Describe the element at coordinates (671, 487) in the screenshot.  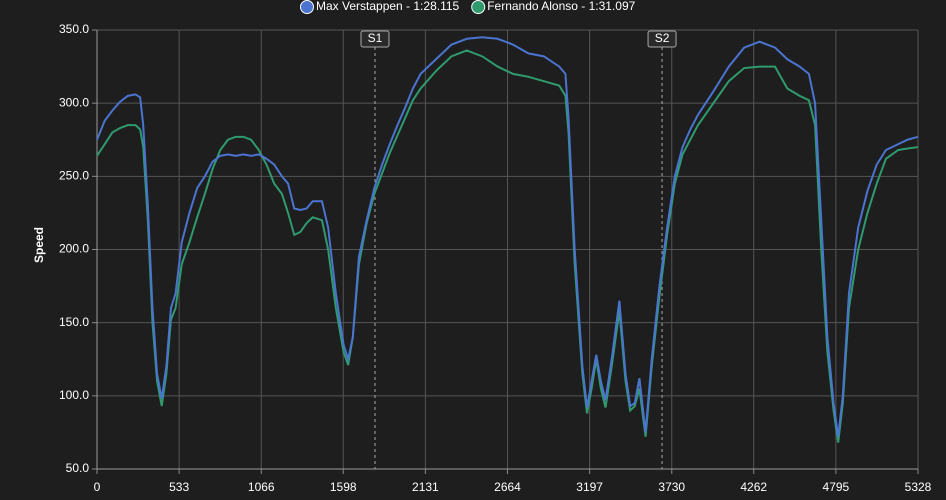
I see `x-tick-label: 3730` at that location.